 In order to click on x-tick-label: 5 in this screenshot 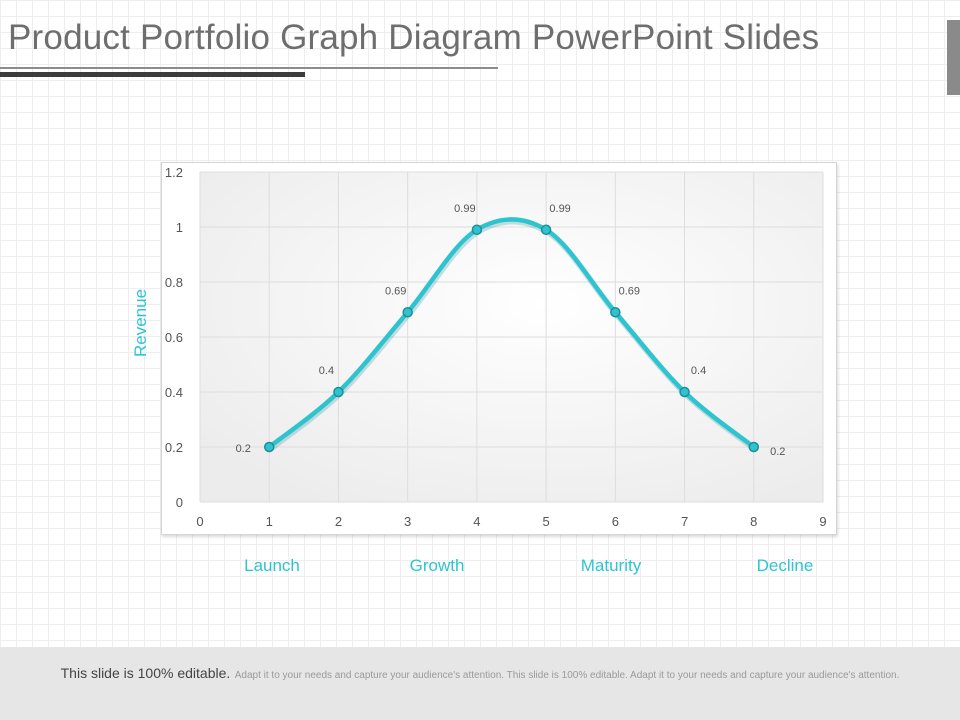, I will do `click(545, 521)`.